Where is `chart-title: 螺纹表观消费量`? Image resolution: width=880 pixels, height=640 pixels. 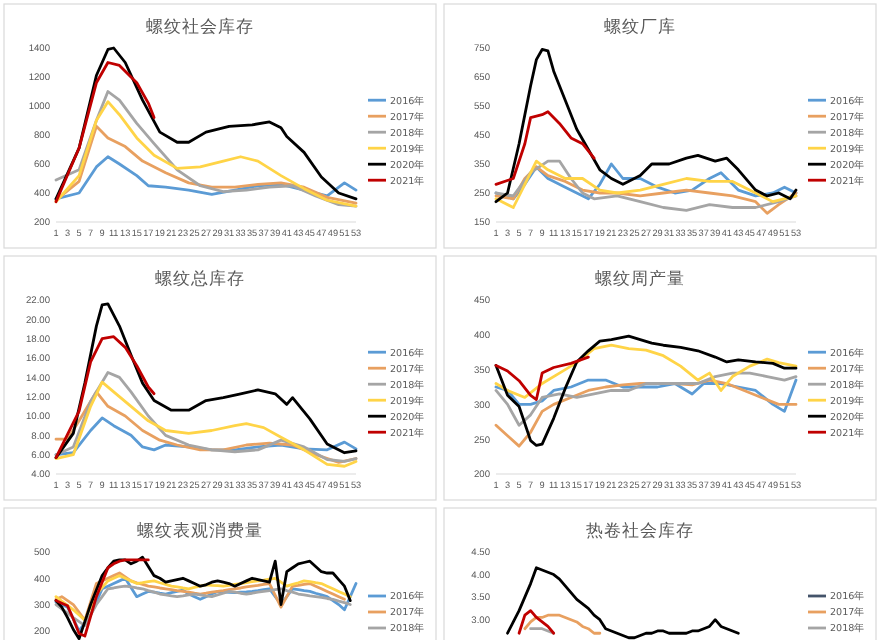
chart-title: 螺纹表观消费量 is located at coordinates (200, 531).